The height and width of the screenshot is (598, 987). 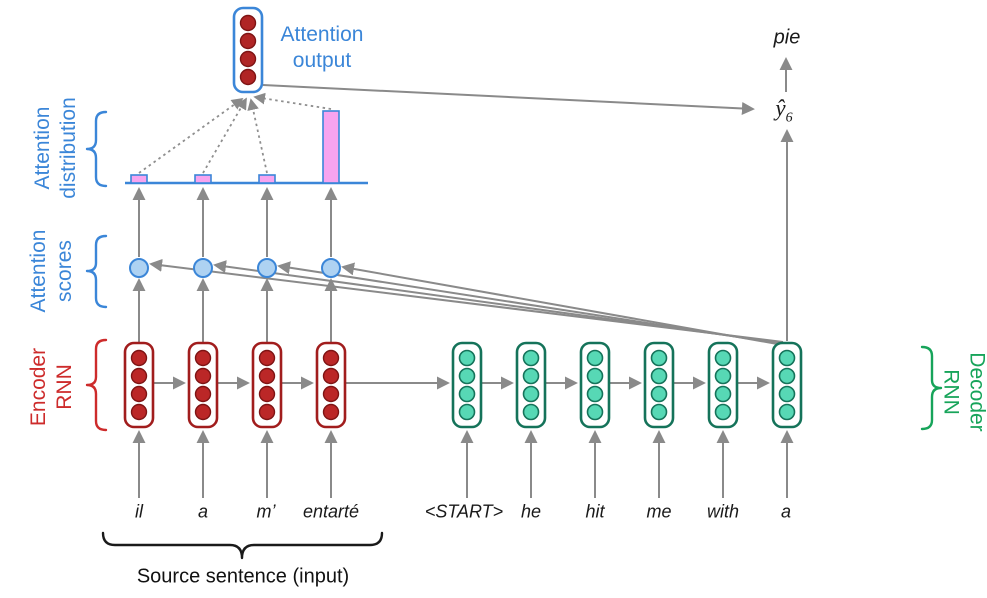 What do you see at coordinates (466, 302) in the screenshot?
I see `decoder-to-score-arrows` at bounding box center [466, 302].